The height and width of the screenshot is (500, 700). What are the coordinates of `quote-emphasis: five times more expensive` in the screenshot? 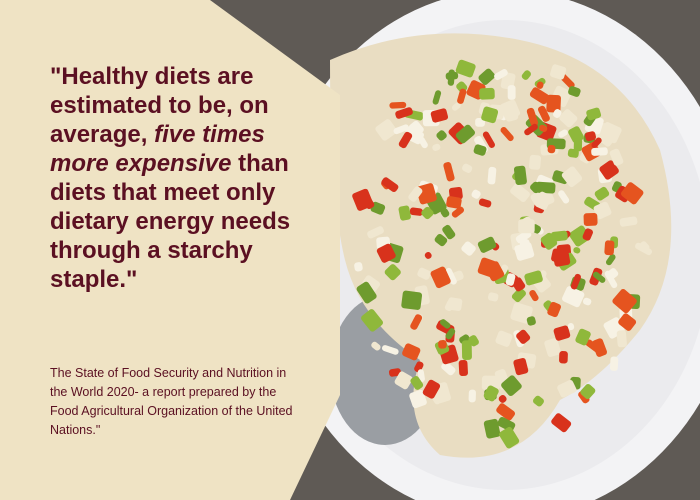 It's located at (157, 149).